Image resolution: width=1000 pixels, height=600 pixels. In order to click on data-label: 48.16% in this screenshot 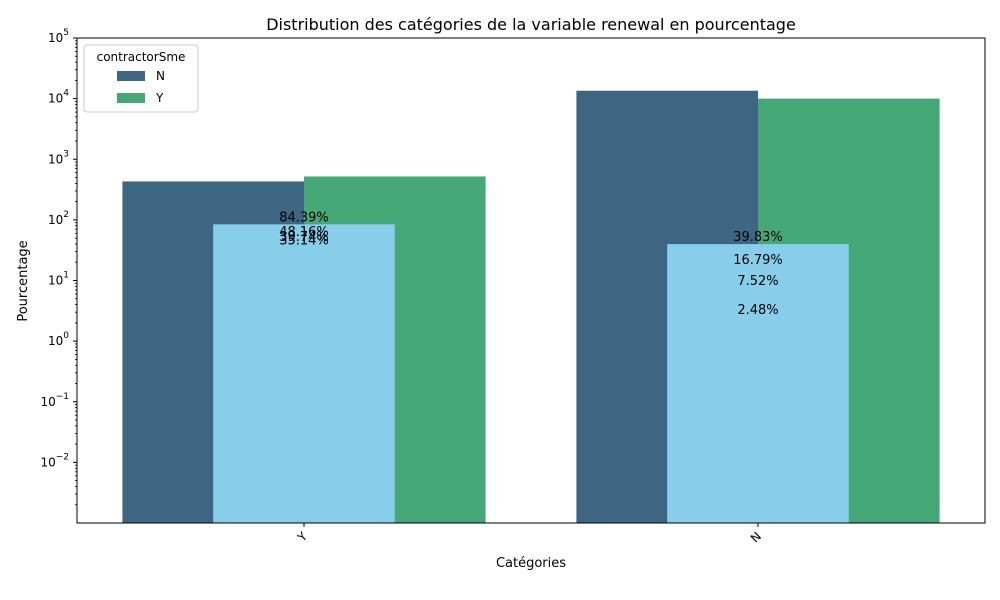, I will do `click(304, 232)`.